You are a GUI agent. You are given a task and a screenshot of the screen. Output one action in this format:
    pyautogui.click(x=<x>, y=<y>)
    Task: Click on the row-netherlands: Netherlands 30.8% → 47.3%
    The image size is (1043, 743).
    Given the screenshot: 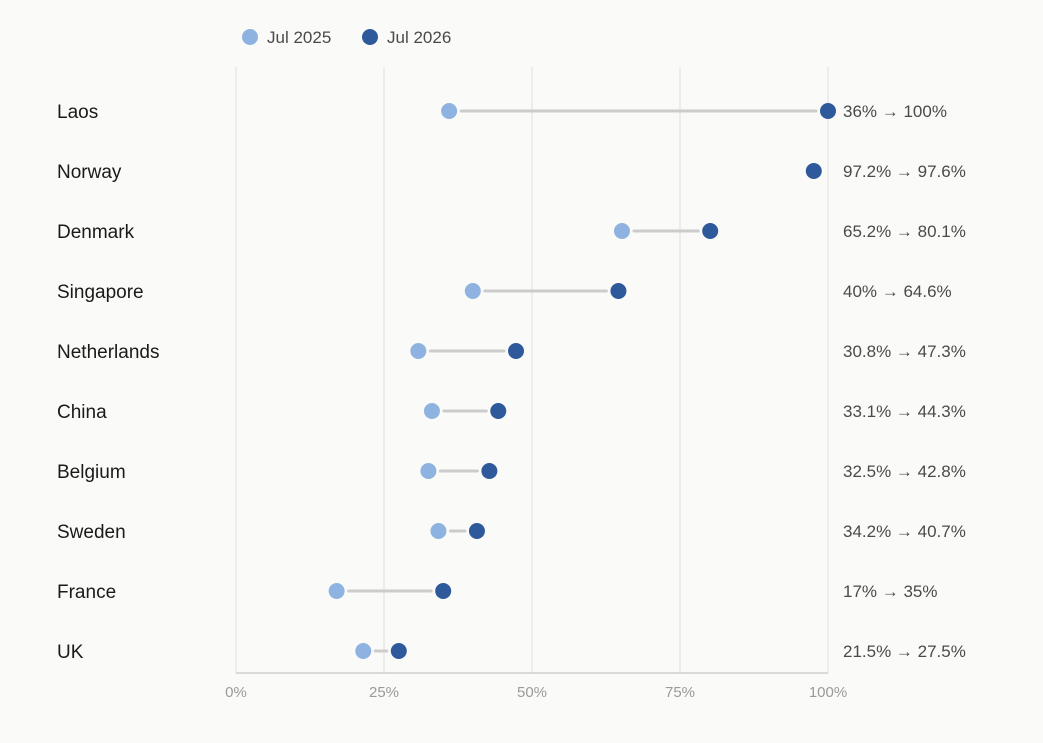 What is the action you would take?
    pyautogui.click(x=511, y=352)
    